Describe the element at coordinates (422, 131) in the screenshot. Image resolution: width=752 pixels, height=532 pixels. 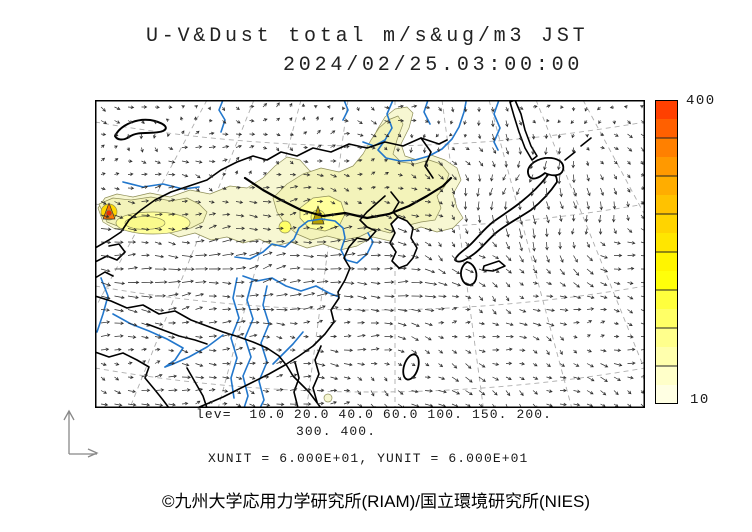
I see `river-amur` at that location.